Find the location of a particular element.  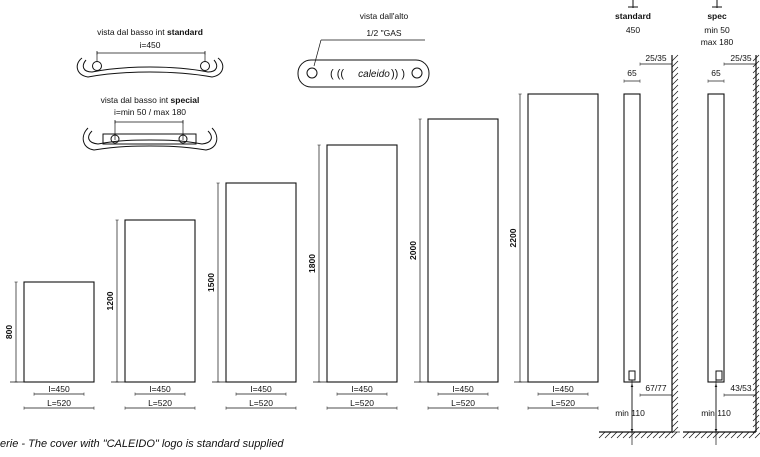

panel-6: 2200 I=450 L=520 is located at coordinates (553, 251).